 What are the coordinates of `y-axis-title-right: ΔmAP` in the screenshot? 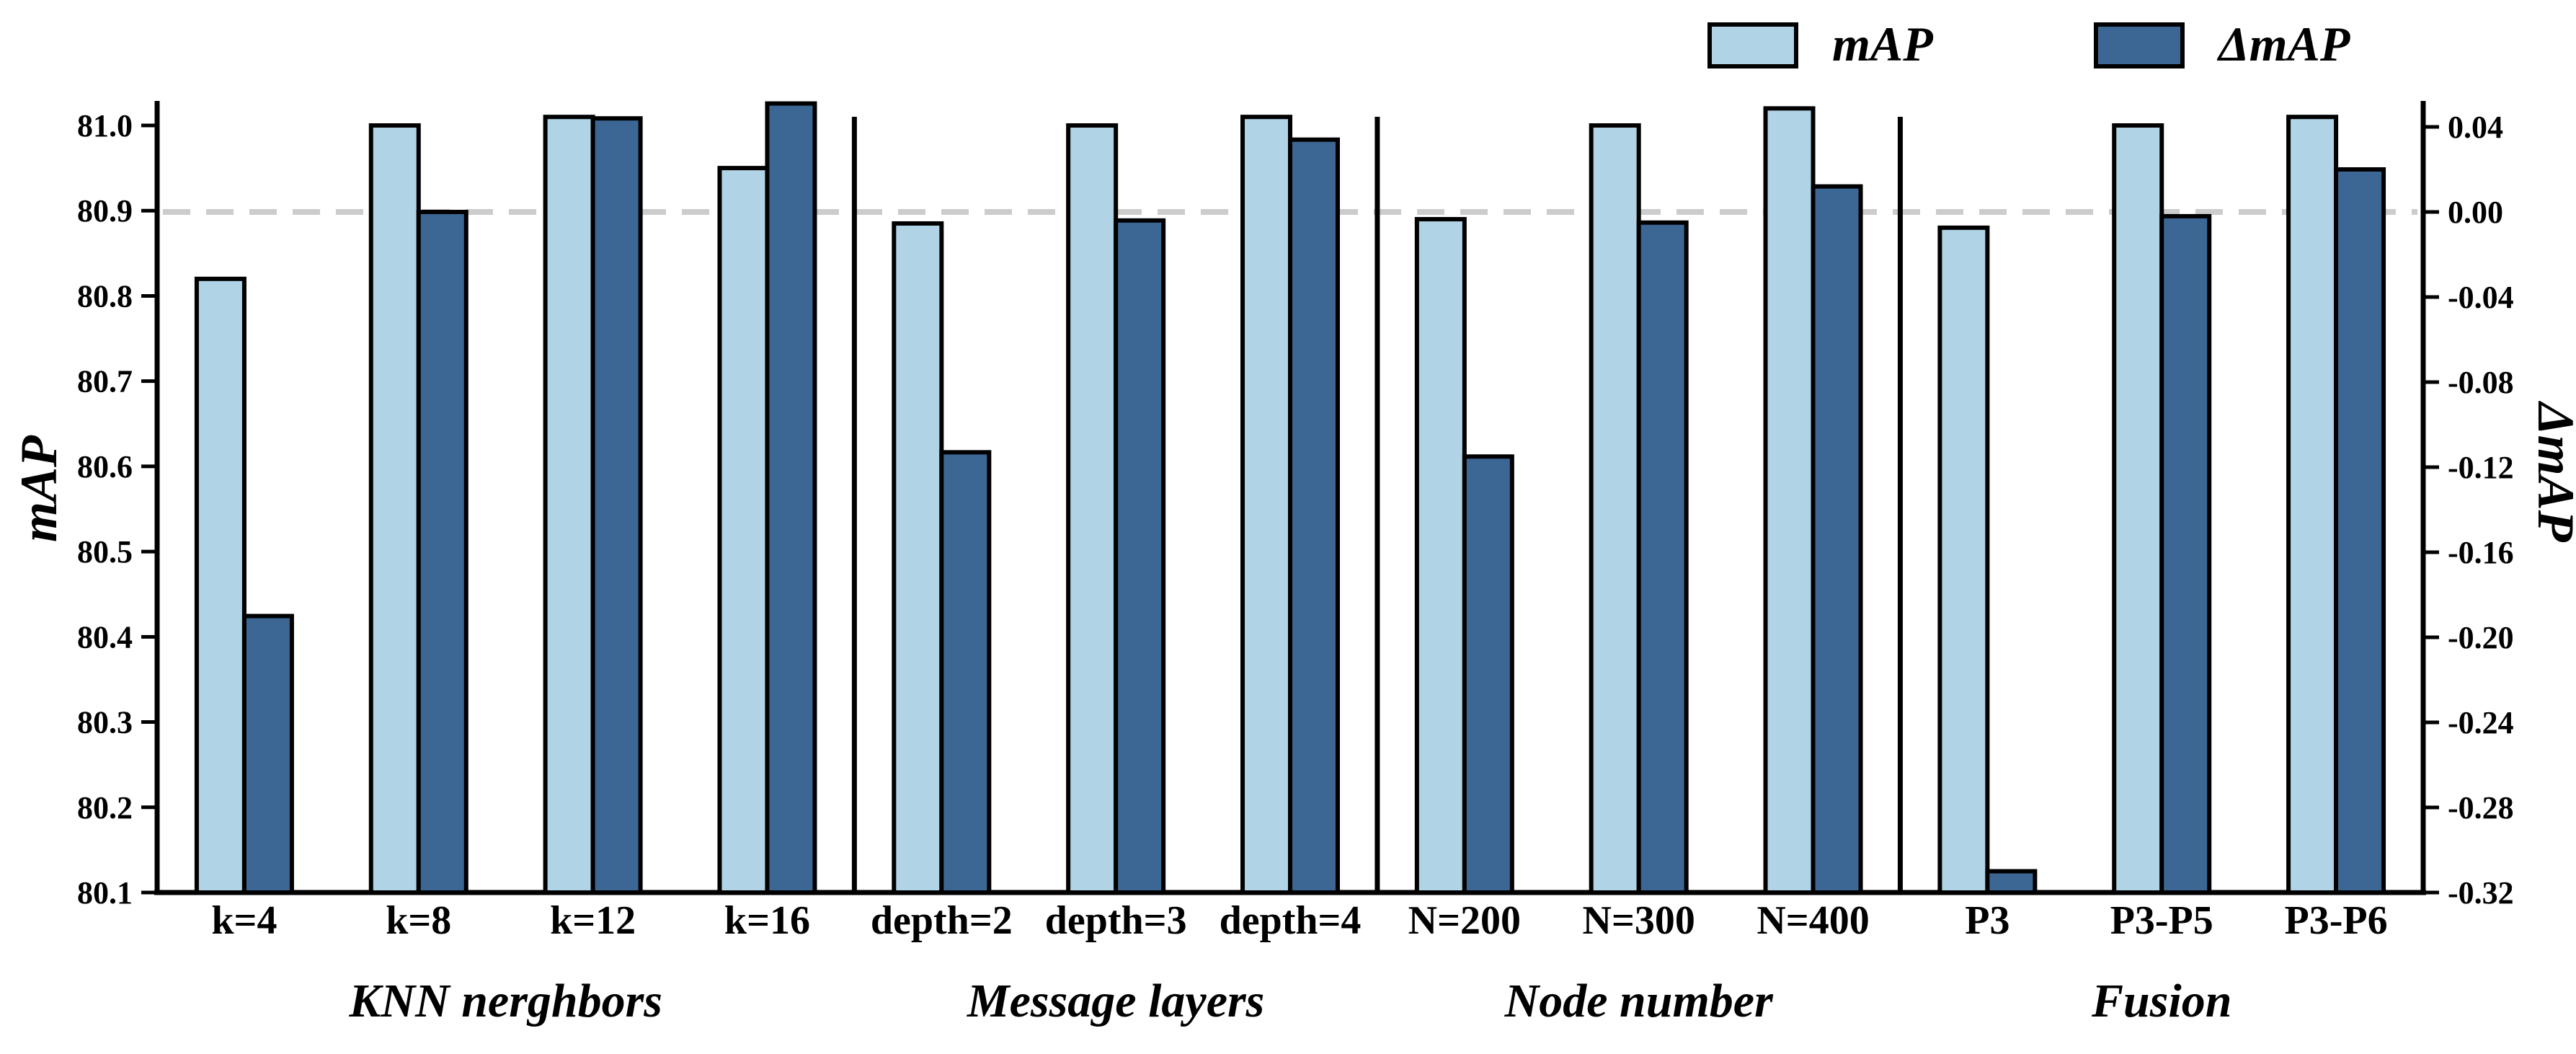 It's located at (2551, 471).